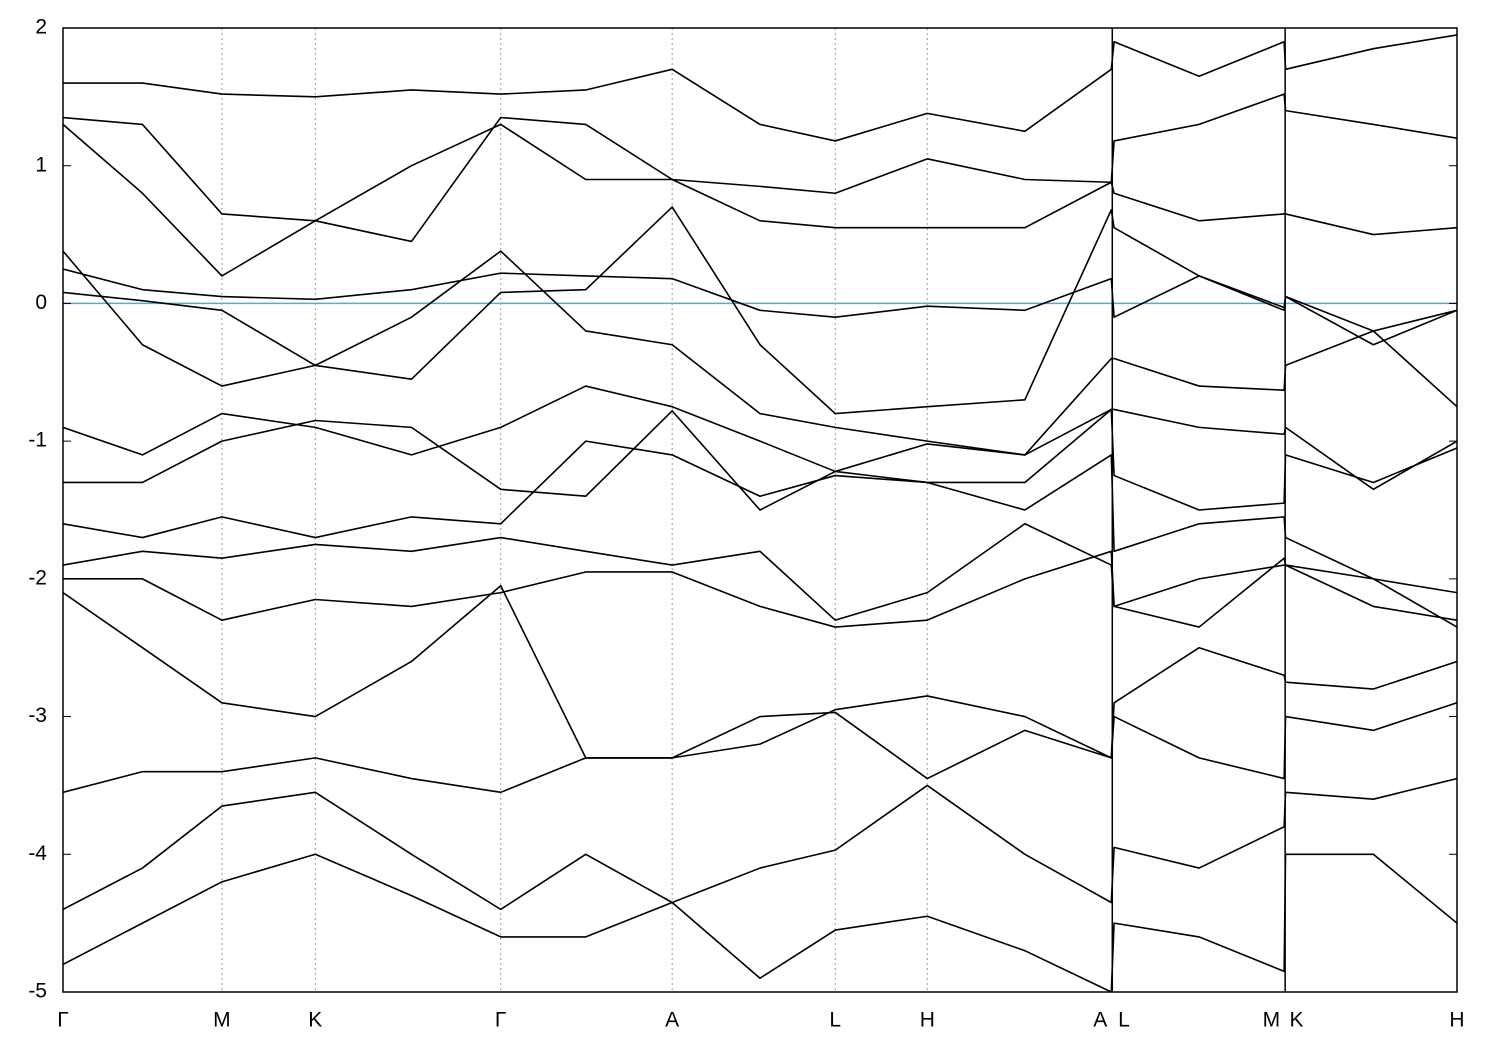  I want to click on y-tick-label: -5, so click(37, 991).